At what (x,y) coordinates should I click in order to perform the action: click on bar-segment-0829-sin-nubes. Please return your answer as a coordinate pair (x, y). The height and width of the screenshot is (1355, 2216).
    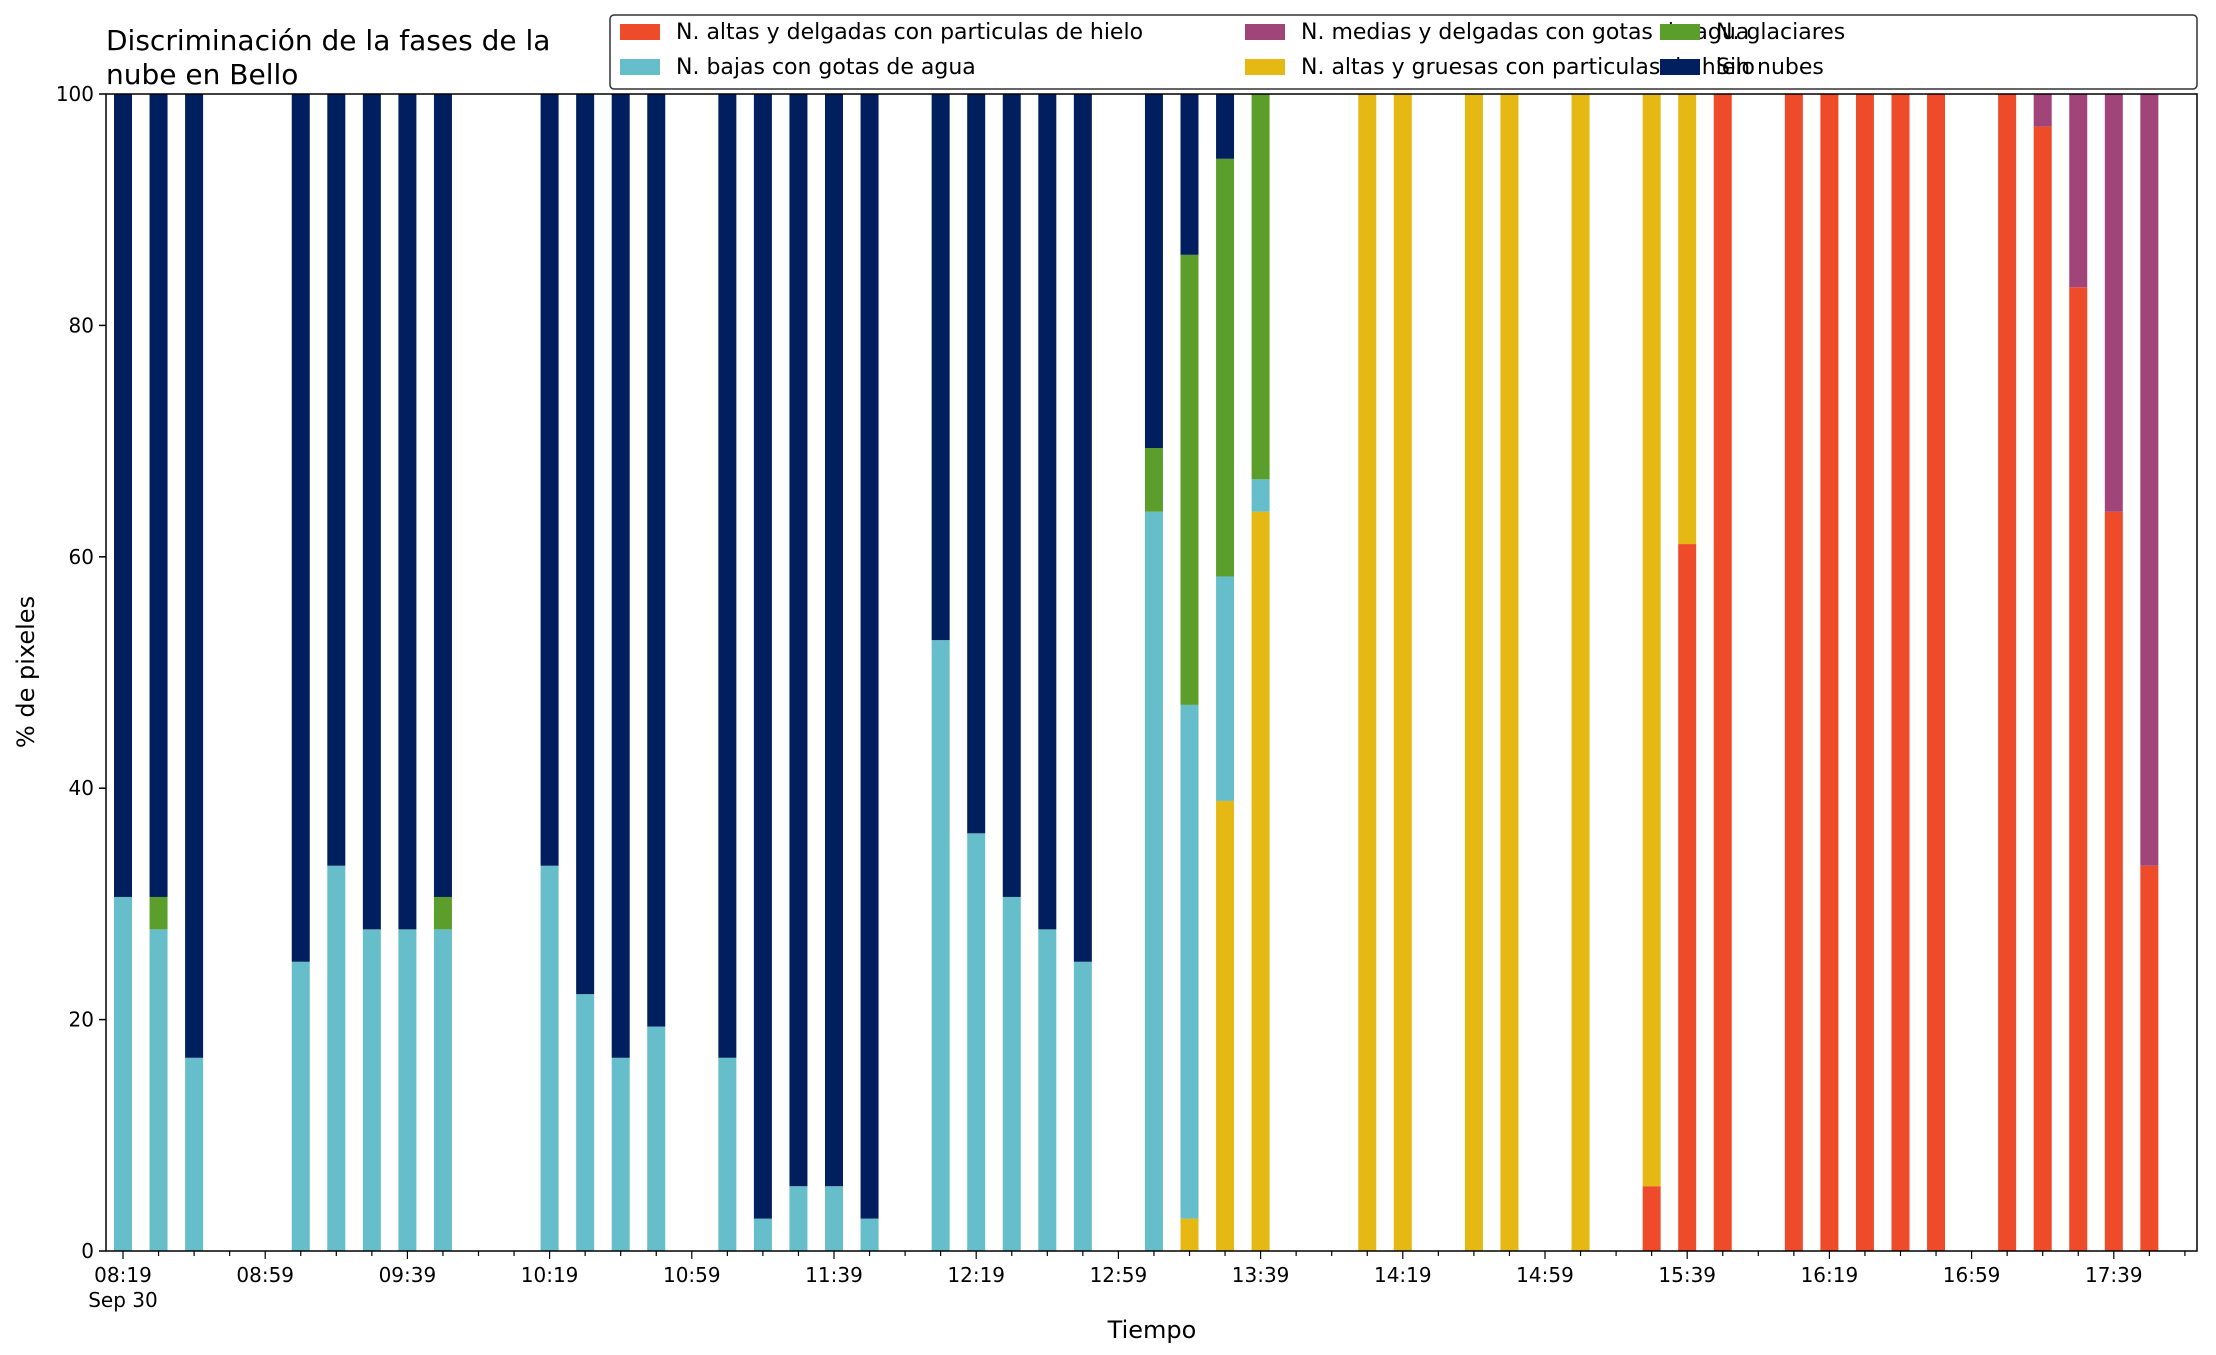
    Looking at the image, I should click on (158, 495).